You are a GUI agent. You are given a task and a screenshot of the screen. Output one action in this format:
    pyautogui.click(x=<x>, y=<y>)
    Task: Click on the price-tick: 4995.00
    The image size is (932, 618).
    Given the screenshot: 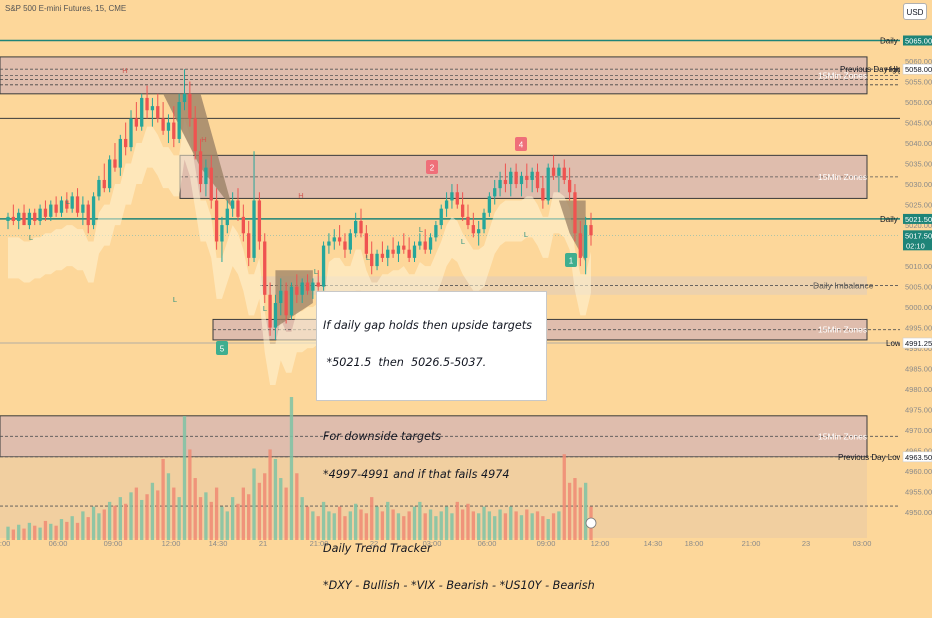 What is the action you would take?
    pyautogui.click(x=918, y=328)
    